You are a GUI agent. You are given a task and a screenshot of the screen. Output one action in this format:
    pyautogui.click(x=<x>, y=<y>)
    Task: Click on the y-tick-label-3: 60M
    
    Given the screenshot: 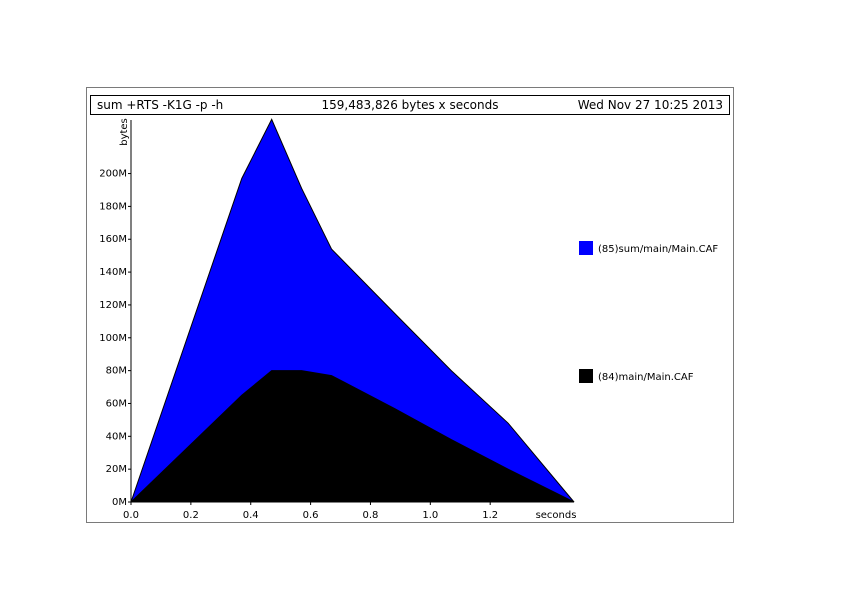 What is the action you would take?
    pyautogui.click(x=116, y=403)
    